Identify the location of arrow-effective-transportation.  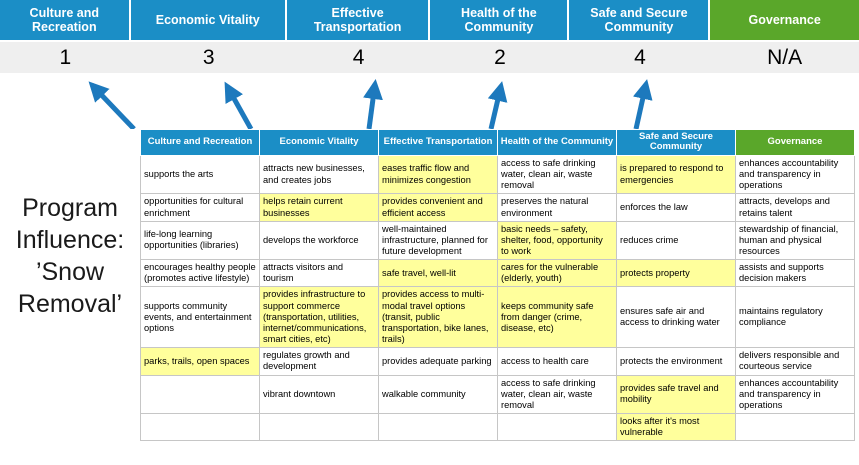
(373, 104).